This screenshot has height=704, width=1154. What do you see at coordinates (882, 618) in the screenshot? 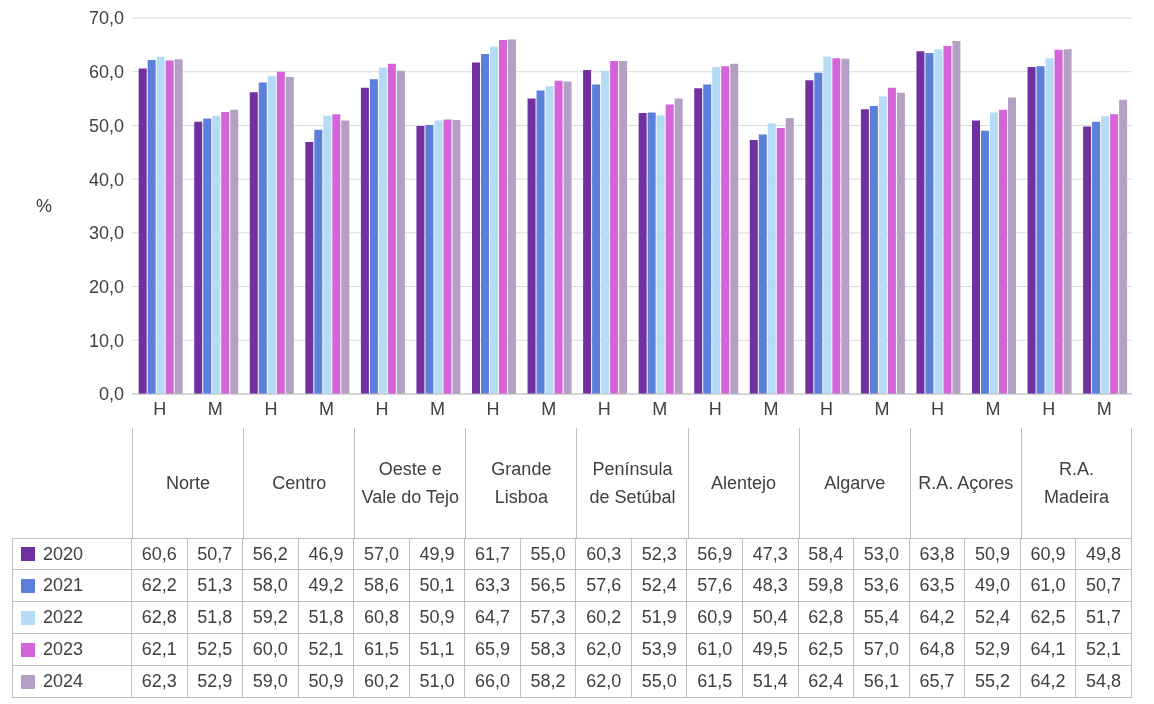
I see `data-label: 55,4` at bounding box center [882, 618].